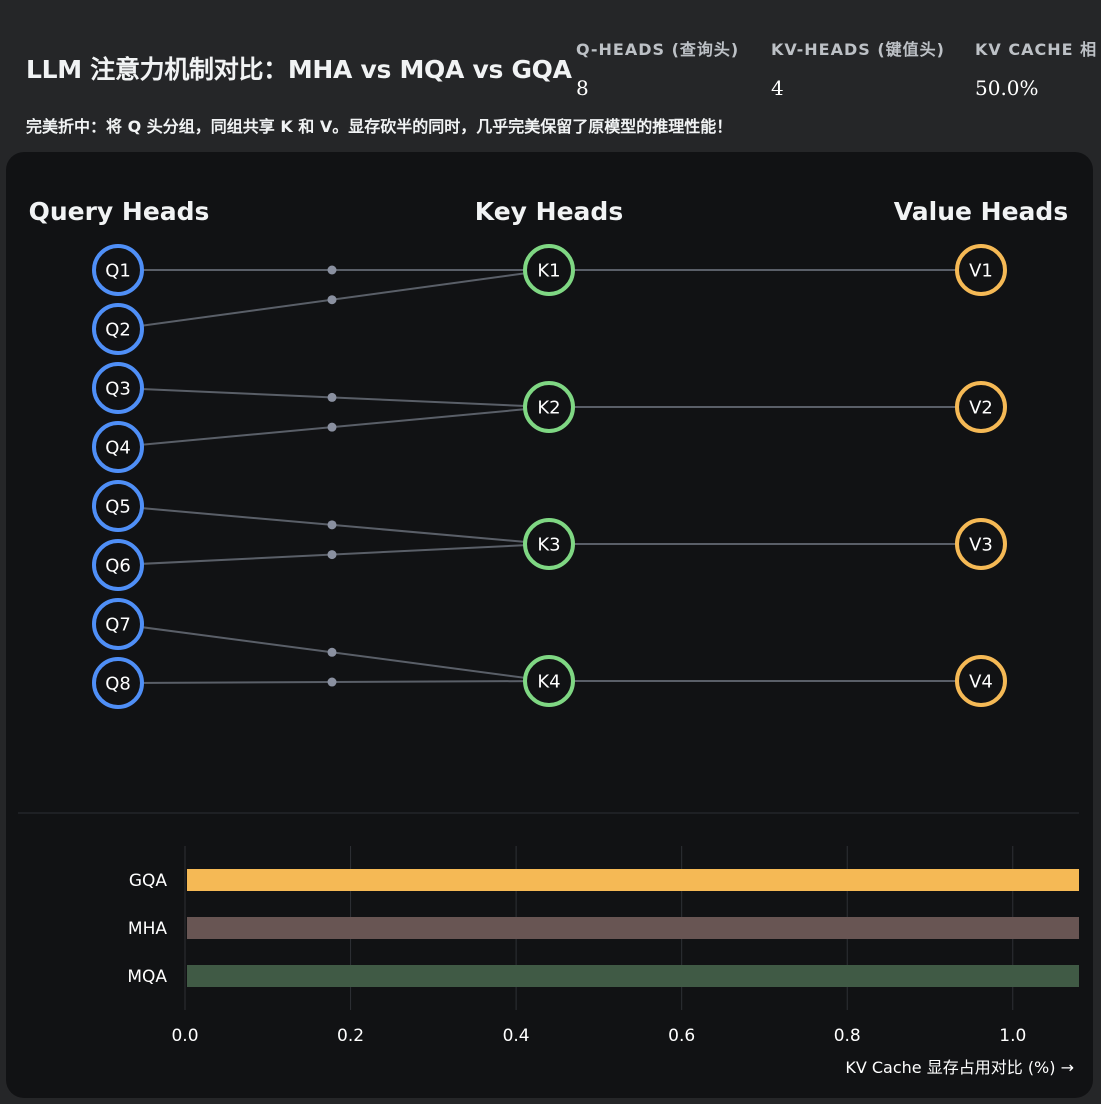  Describe the element at coordinates (959, 1067) in the screenshot. I see `x-axis-title: KV Cache 显存占用对比 (%) →` at that location.